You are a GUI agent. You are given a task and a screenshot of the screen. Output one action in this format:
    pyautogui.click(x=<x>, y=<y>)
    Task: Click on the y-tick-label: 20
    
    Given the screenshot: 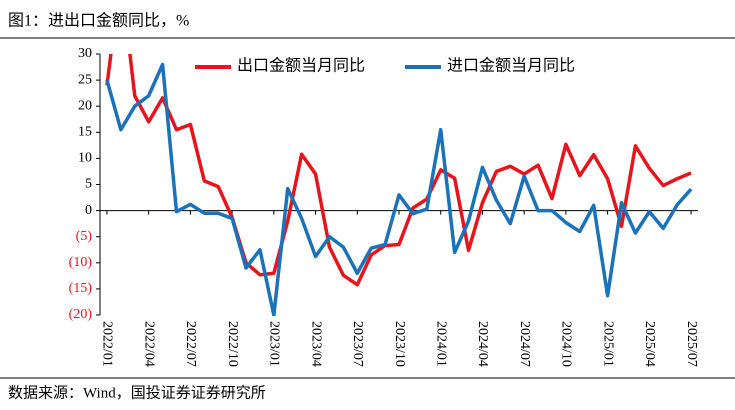 What is the action you would take?
    pyautogui.click(x=85, y=105)
    